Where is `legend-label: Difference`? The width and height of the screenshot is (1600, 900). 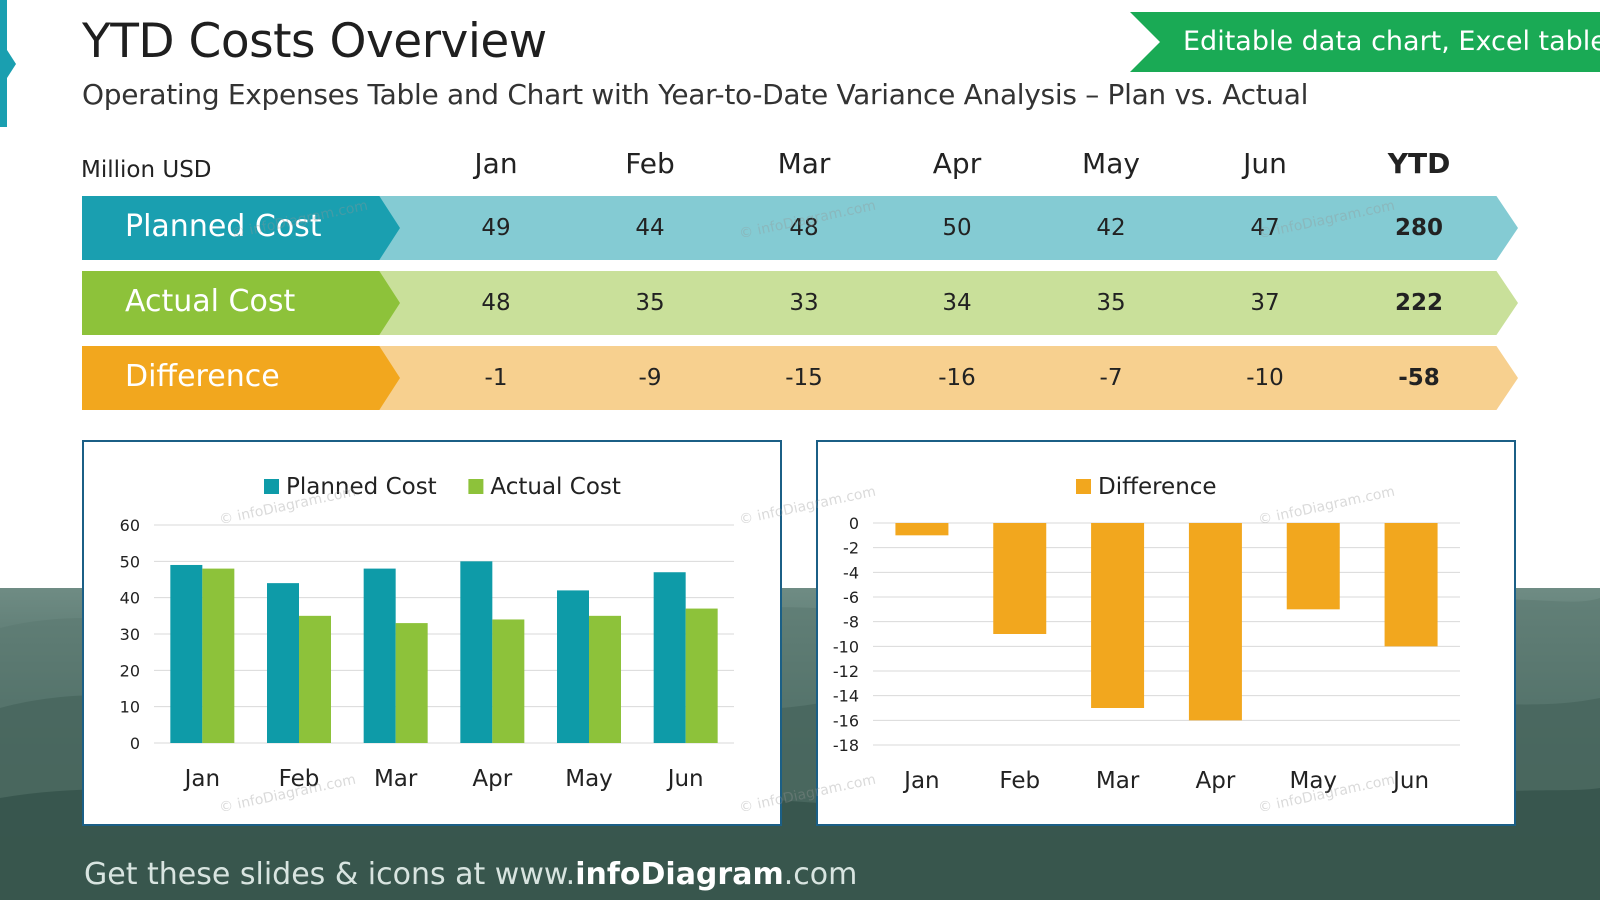 legend-label: Difference is located at coordinates (1157, 487).